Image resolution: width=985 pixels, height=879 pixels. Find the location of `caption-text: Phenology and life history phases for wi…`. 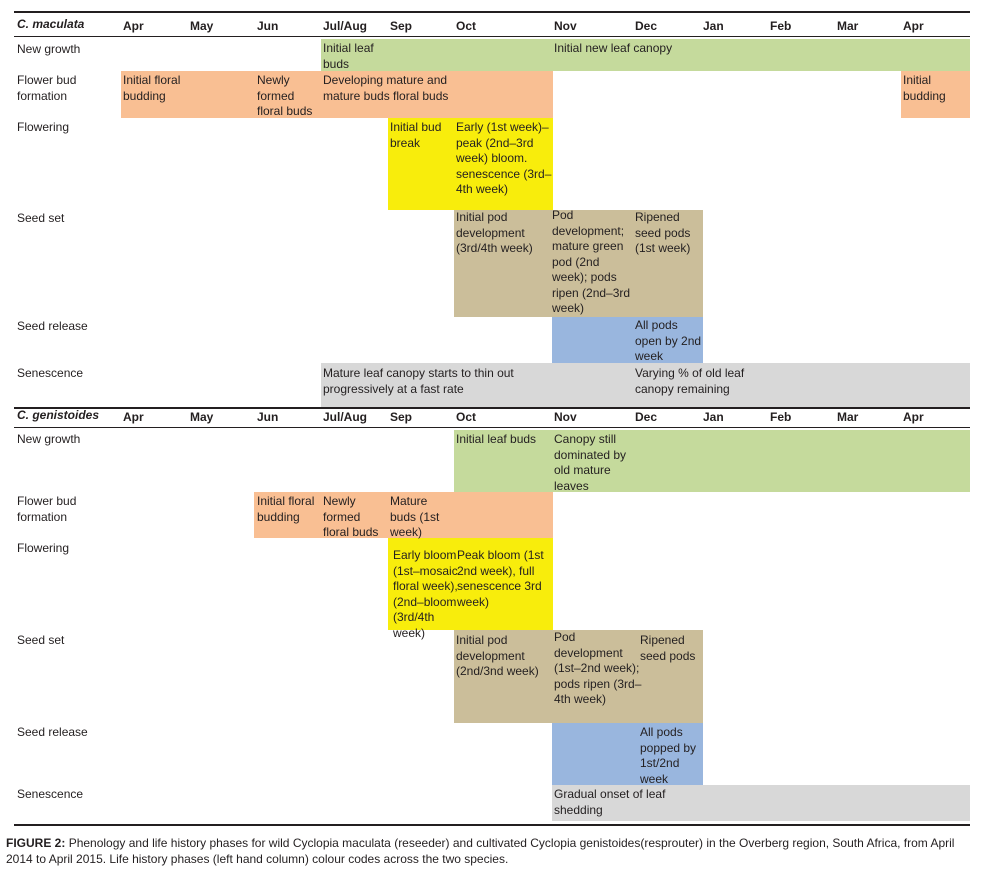

caption-text: Phenology and life history phases for wi… is located at coordinates (480, 851).